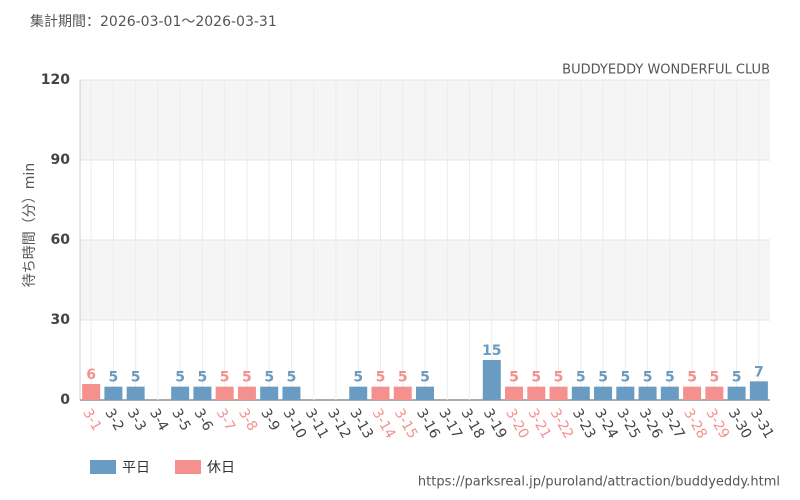  What do you see at coordinates (30, 225) in the screenshot?
I see `y-axis-label: 待ち時間（分）min` at bounding box center [30, 225].